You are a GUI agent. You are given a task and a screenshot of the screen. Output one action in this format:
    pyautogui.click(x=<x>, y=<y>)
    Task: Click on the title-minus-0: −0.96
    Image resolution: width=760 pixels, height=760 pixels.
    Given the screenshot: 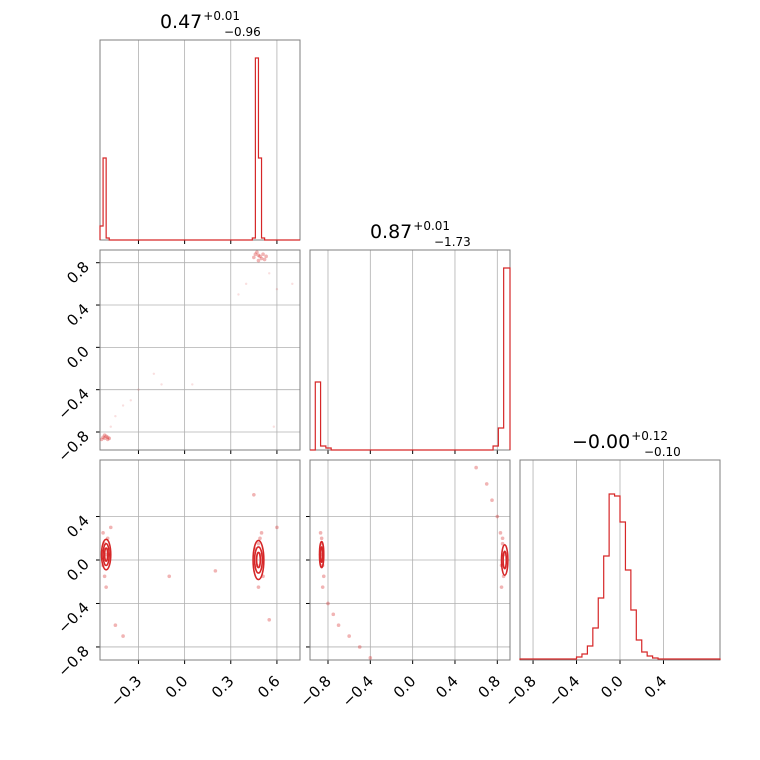 What is the action you would take?
    pyautogui.click(x=242, y=32)
    